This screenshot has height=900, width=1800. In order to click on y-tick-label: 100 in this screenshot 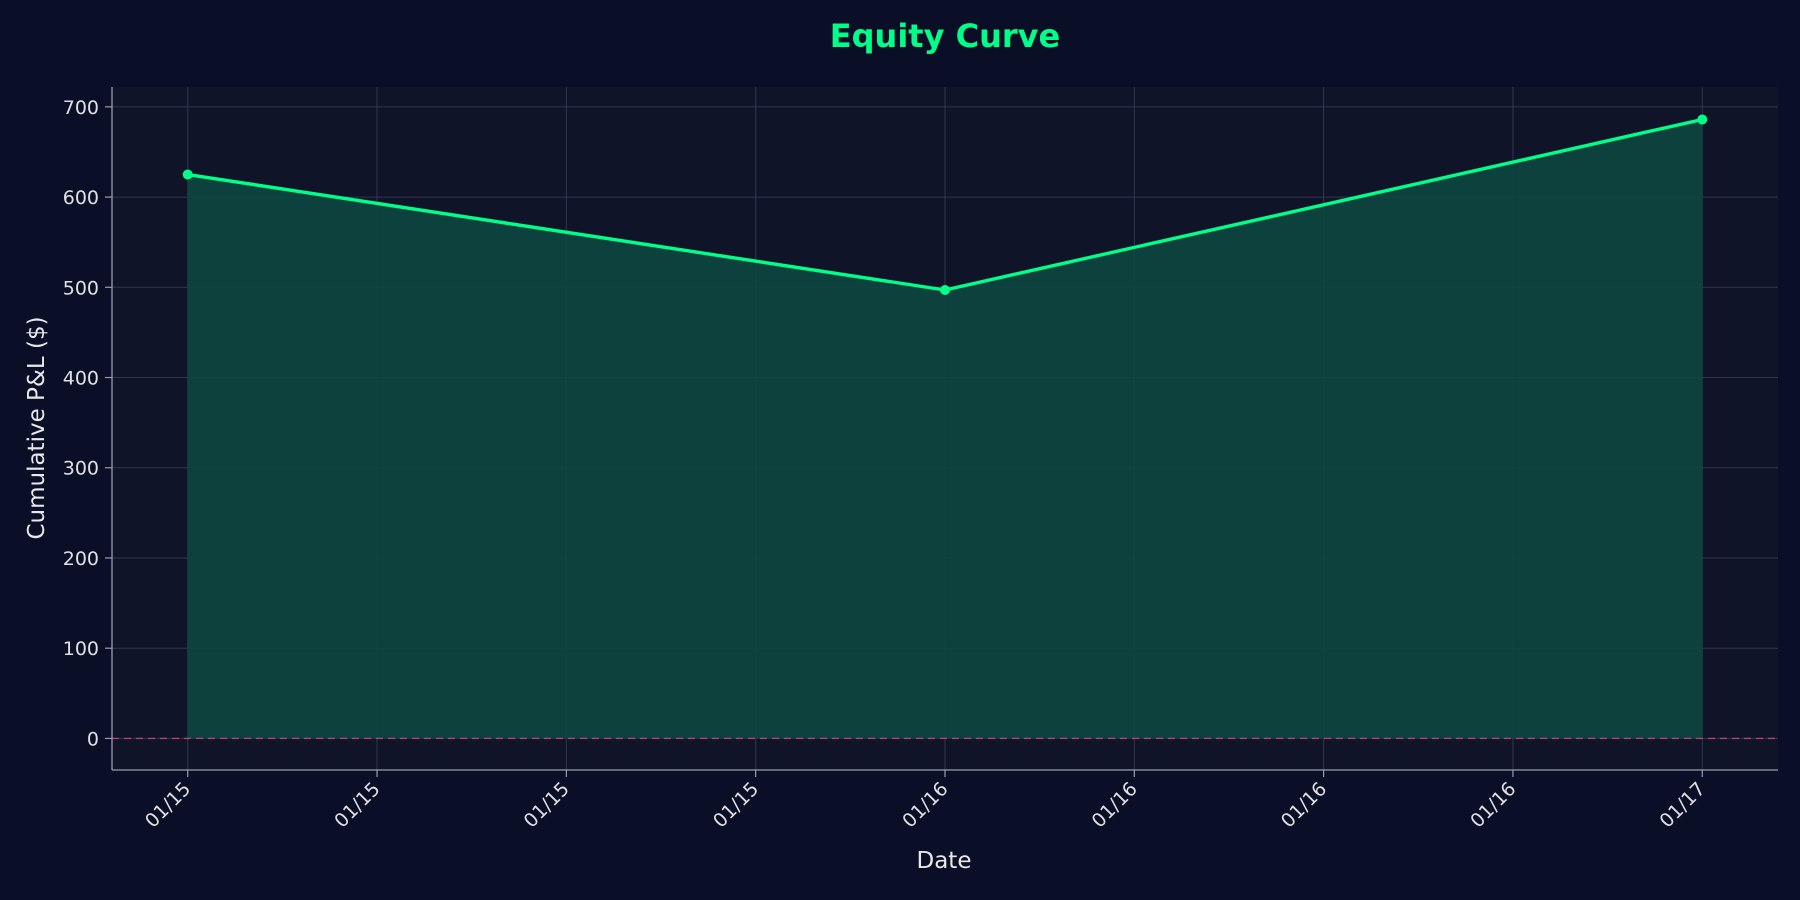, I will do `click(81, 649)`.